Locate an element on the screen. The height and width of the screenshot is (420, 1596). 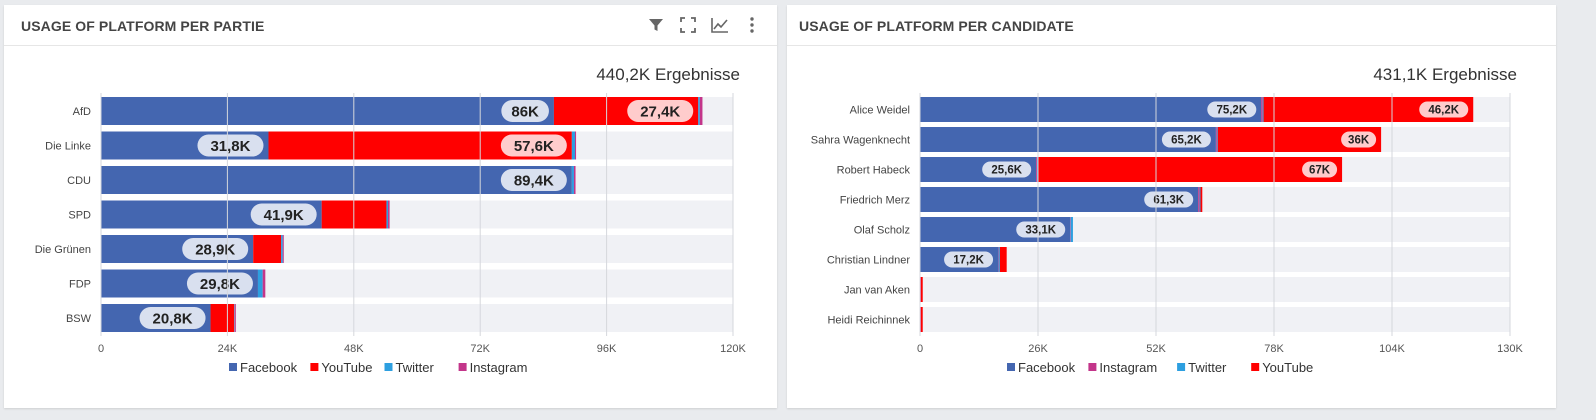
legend-item-youtube: YouTube is located at coordinates (1287, 367).